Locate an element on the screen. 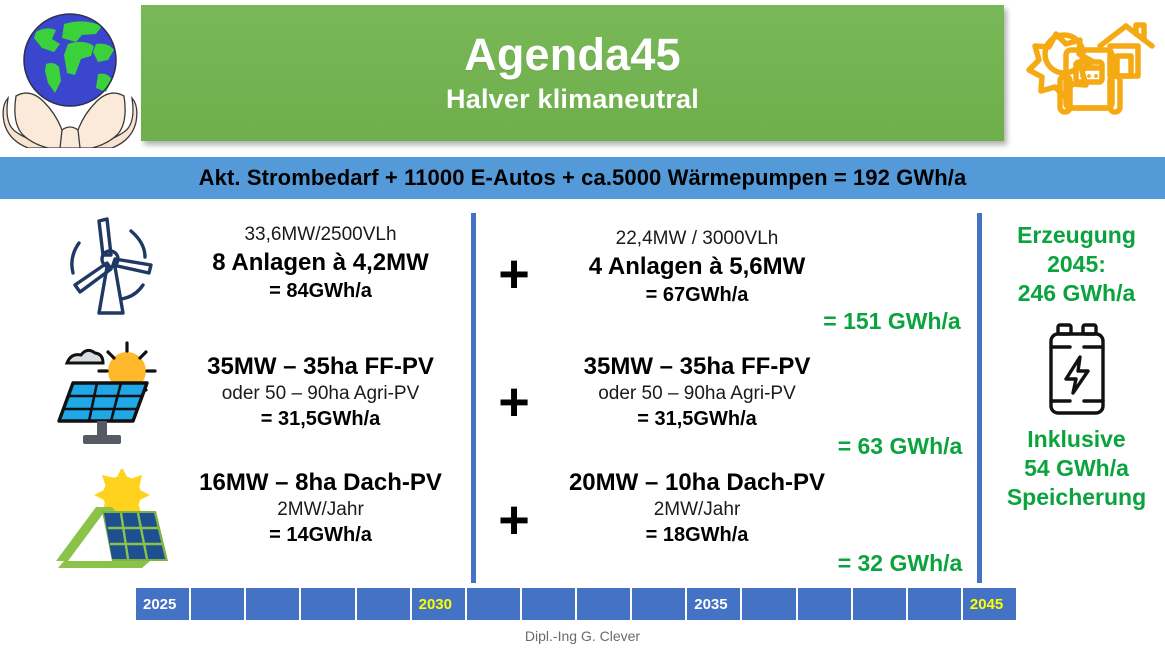 This screenshot has width=1165, height=655. wind-sum: = 151 GWh/a is located at coordinates (892, 321).